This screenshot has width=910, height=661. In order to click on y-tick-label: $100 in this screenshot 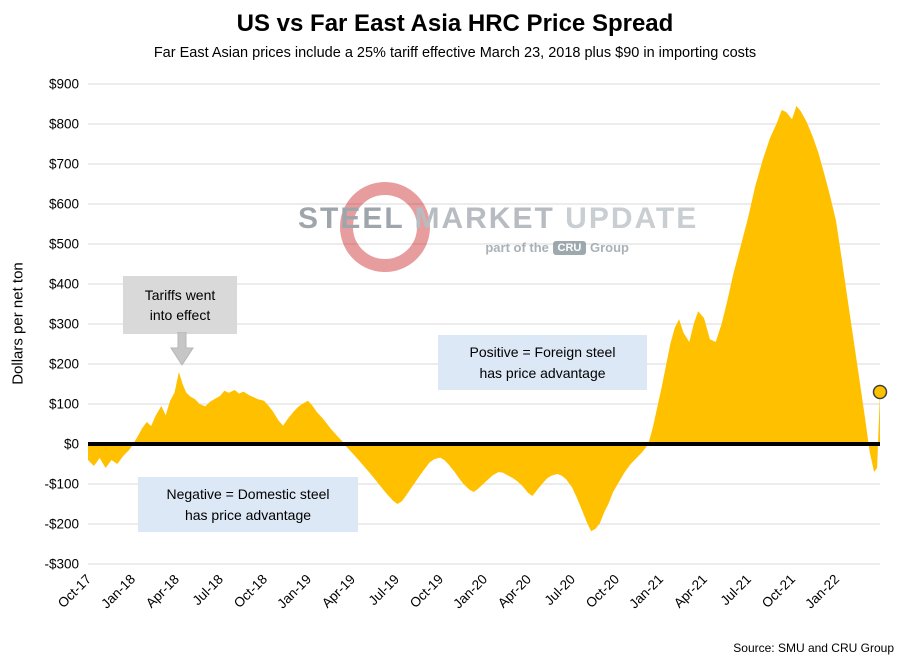, I will do `click(64, 404)`.